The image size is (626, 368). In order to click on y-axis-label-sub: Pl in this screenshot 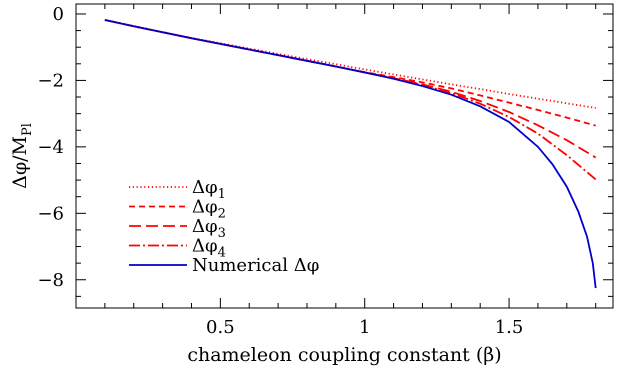, I will do `click(27, 129)`.